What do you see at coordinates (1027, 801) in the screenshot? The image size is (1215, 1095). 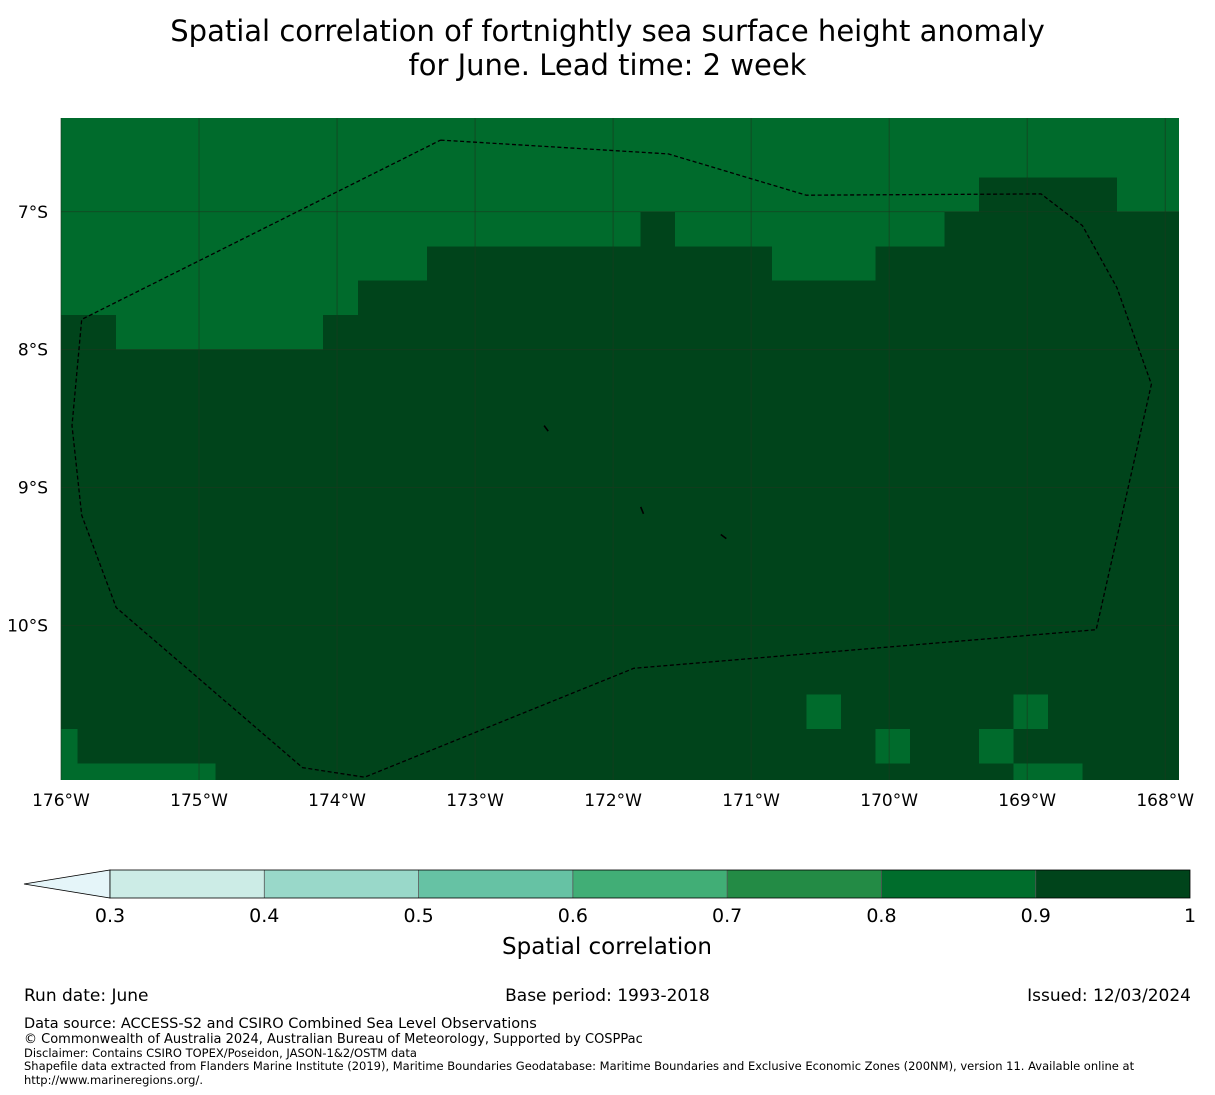 I see `x-tick-label: 169°W` at bounding box center [1027, 801].